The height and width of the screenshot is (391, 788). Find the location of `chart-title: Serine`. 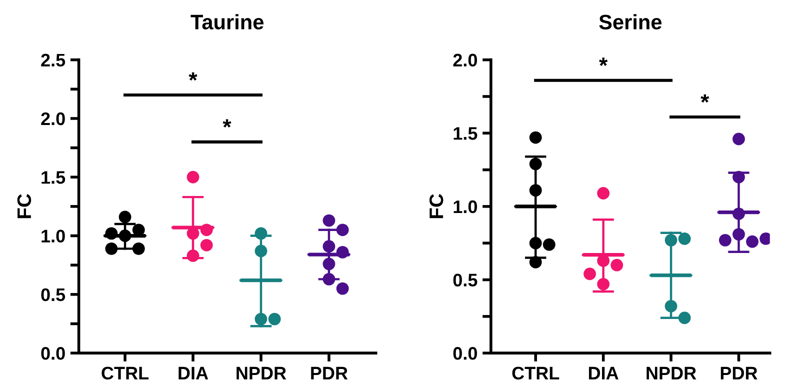

chart-title: Serine is located at coordinates (630, 22).